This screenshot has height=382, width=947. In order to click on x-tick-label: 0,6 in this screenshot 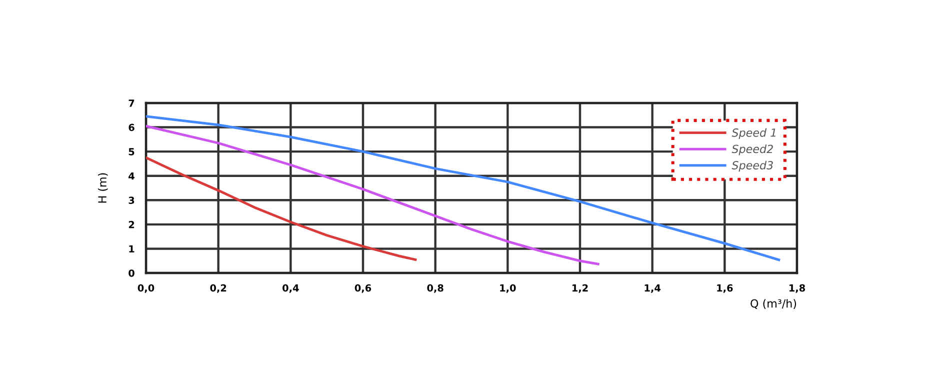, I will do `click(363, 288)`.